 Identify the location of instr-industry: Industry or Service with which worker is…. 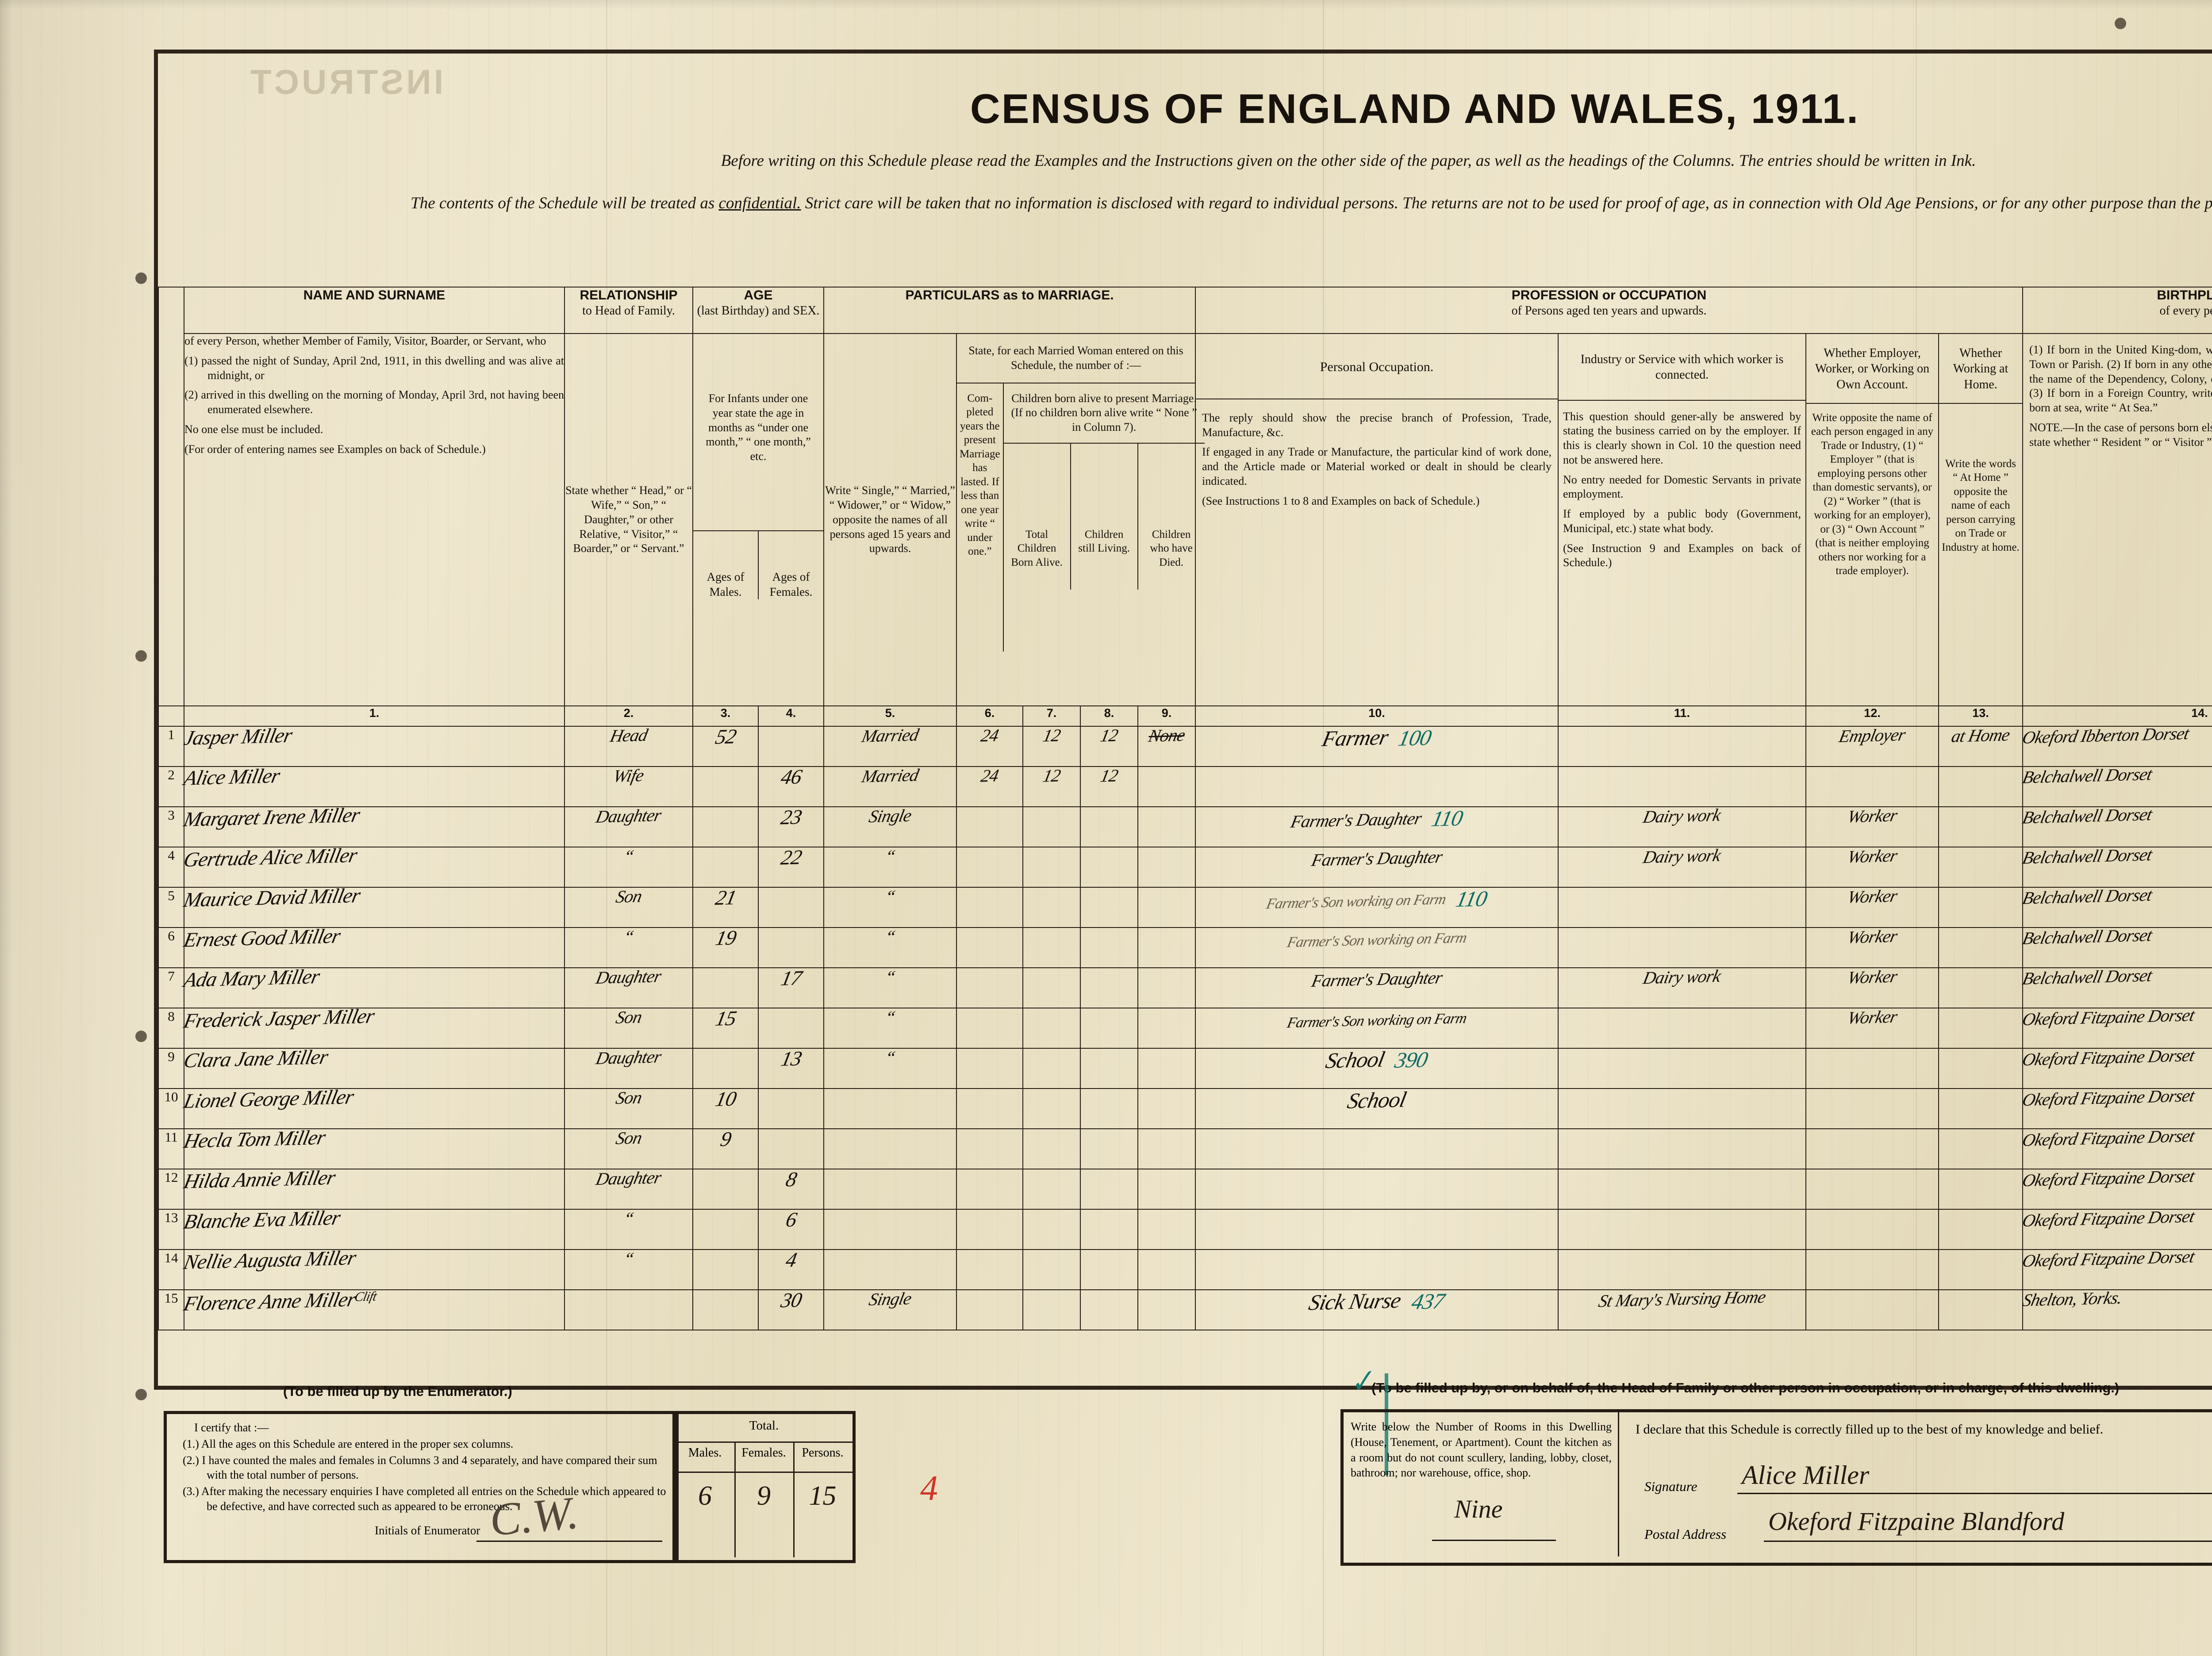
(1682, 520).